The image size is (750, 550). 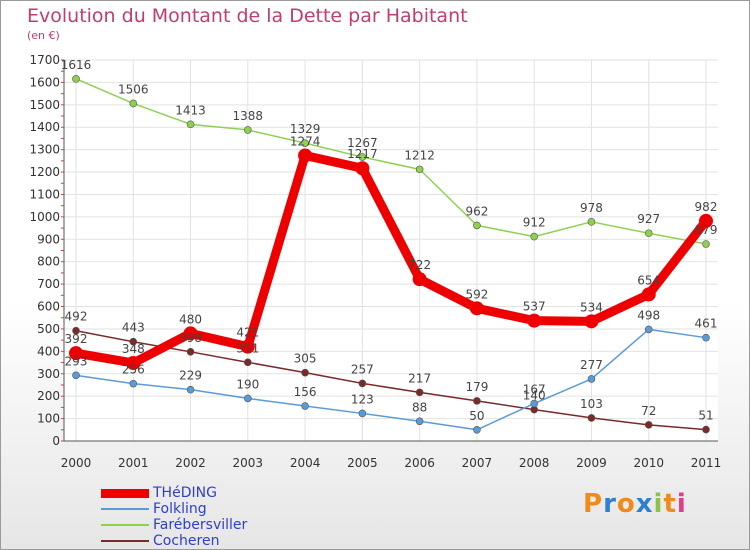 What do you see at coordinates (648, 315) in the screenshot?
I see `data-label: 498` at bounding box center [648, 315].